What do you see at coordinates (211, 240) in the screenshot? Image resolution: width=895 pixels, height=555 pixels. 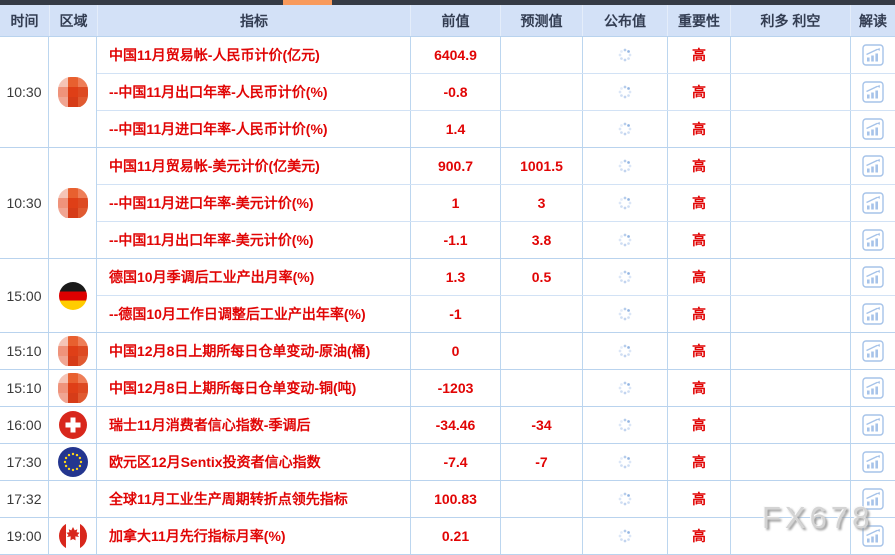 I see `indicator-name: --中国11月出口年率-美元计价(%)` at bounding box center [211, 240].